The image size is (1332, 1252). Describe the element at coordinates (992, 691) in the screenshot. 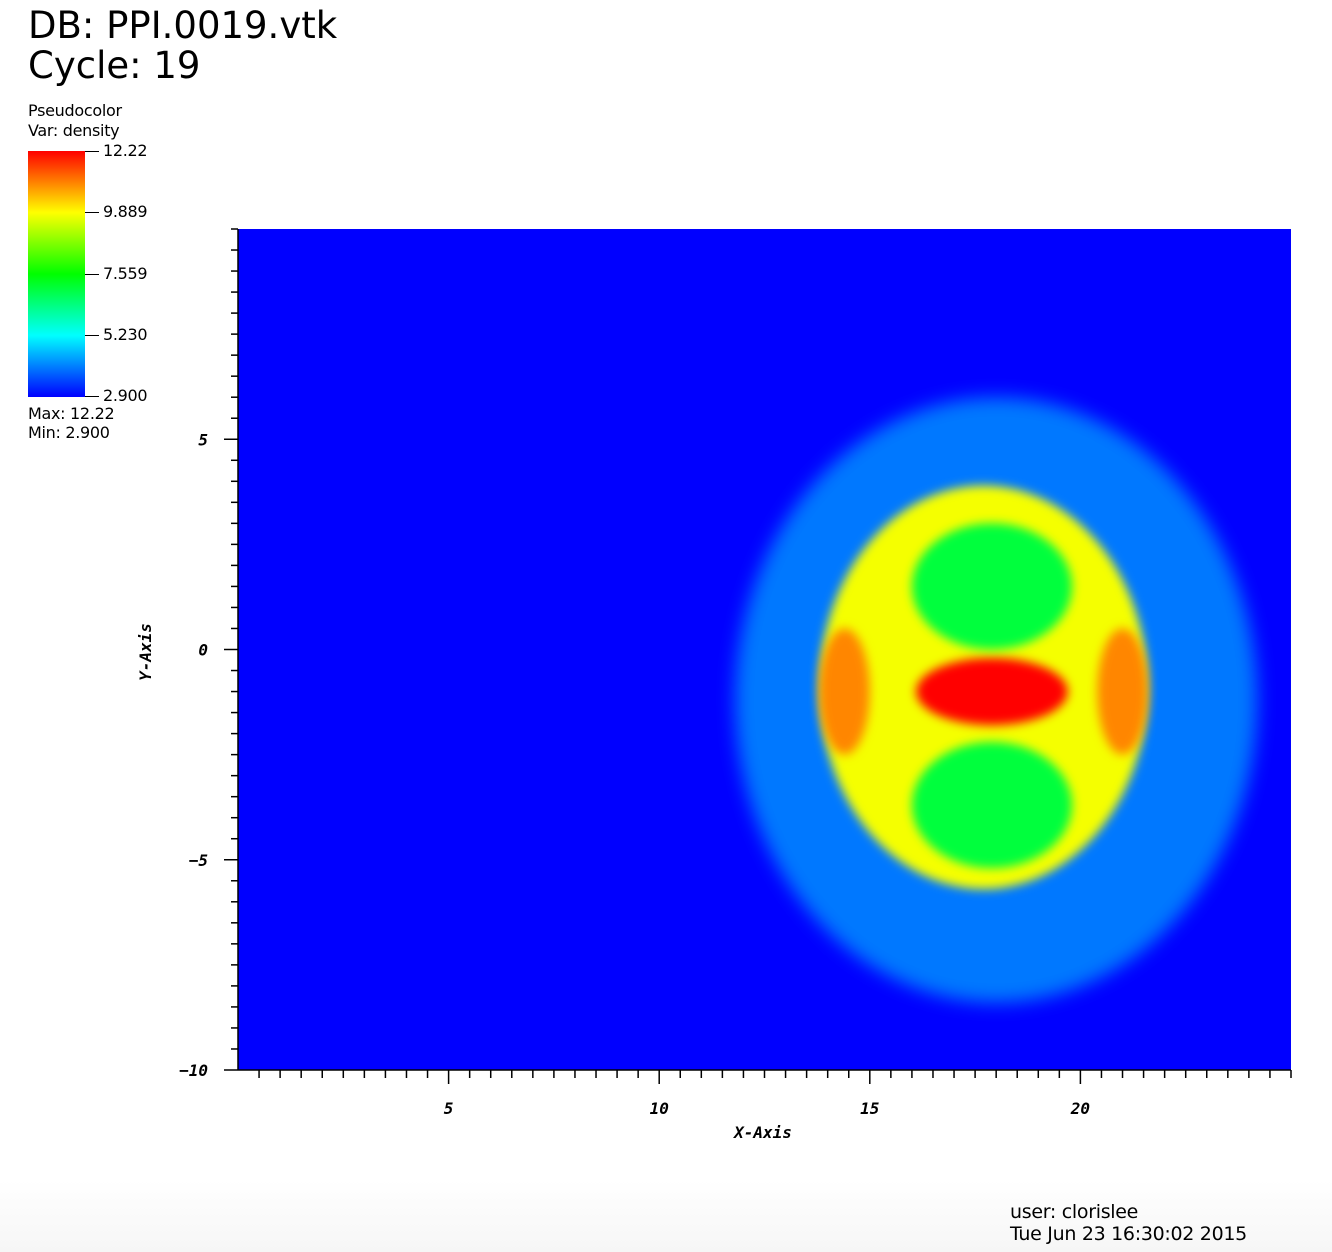

I see `heatmap-region-central-core` at that location.